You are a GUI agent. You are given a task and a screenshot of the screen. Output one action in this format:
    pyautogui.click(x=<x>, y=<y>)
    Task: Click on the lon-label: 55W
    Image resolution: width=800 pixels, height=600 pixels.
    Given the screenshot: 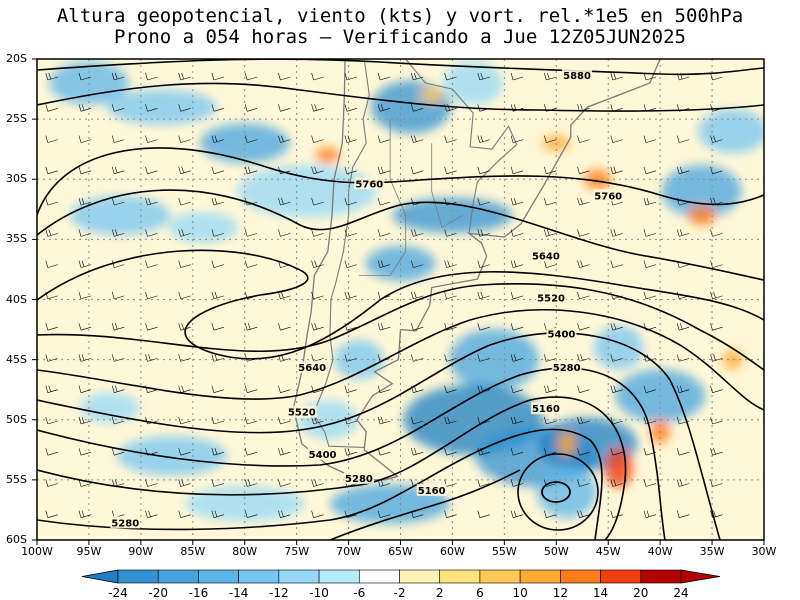 What is the action you would take?
    pyautogui.click(x=504, y=551)
    